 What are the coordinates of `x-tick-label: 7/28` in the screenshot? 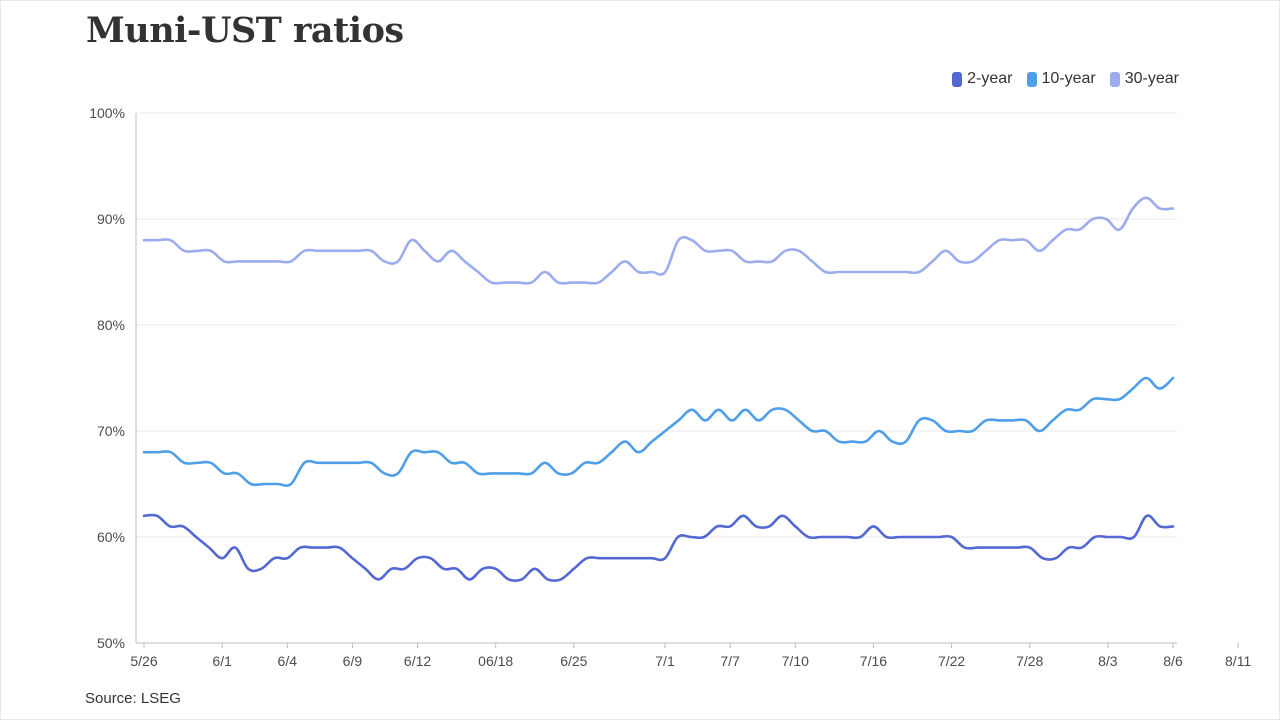 It's located at (1029, 661).